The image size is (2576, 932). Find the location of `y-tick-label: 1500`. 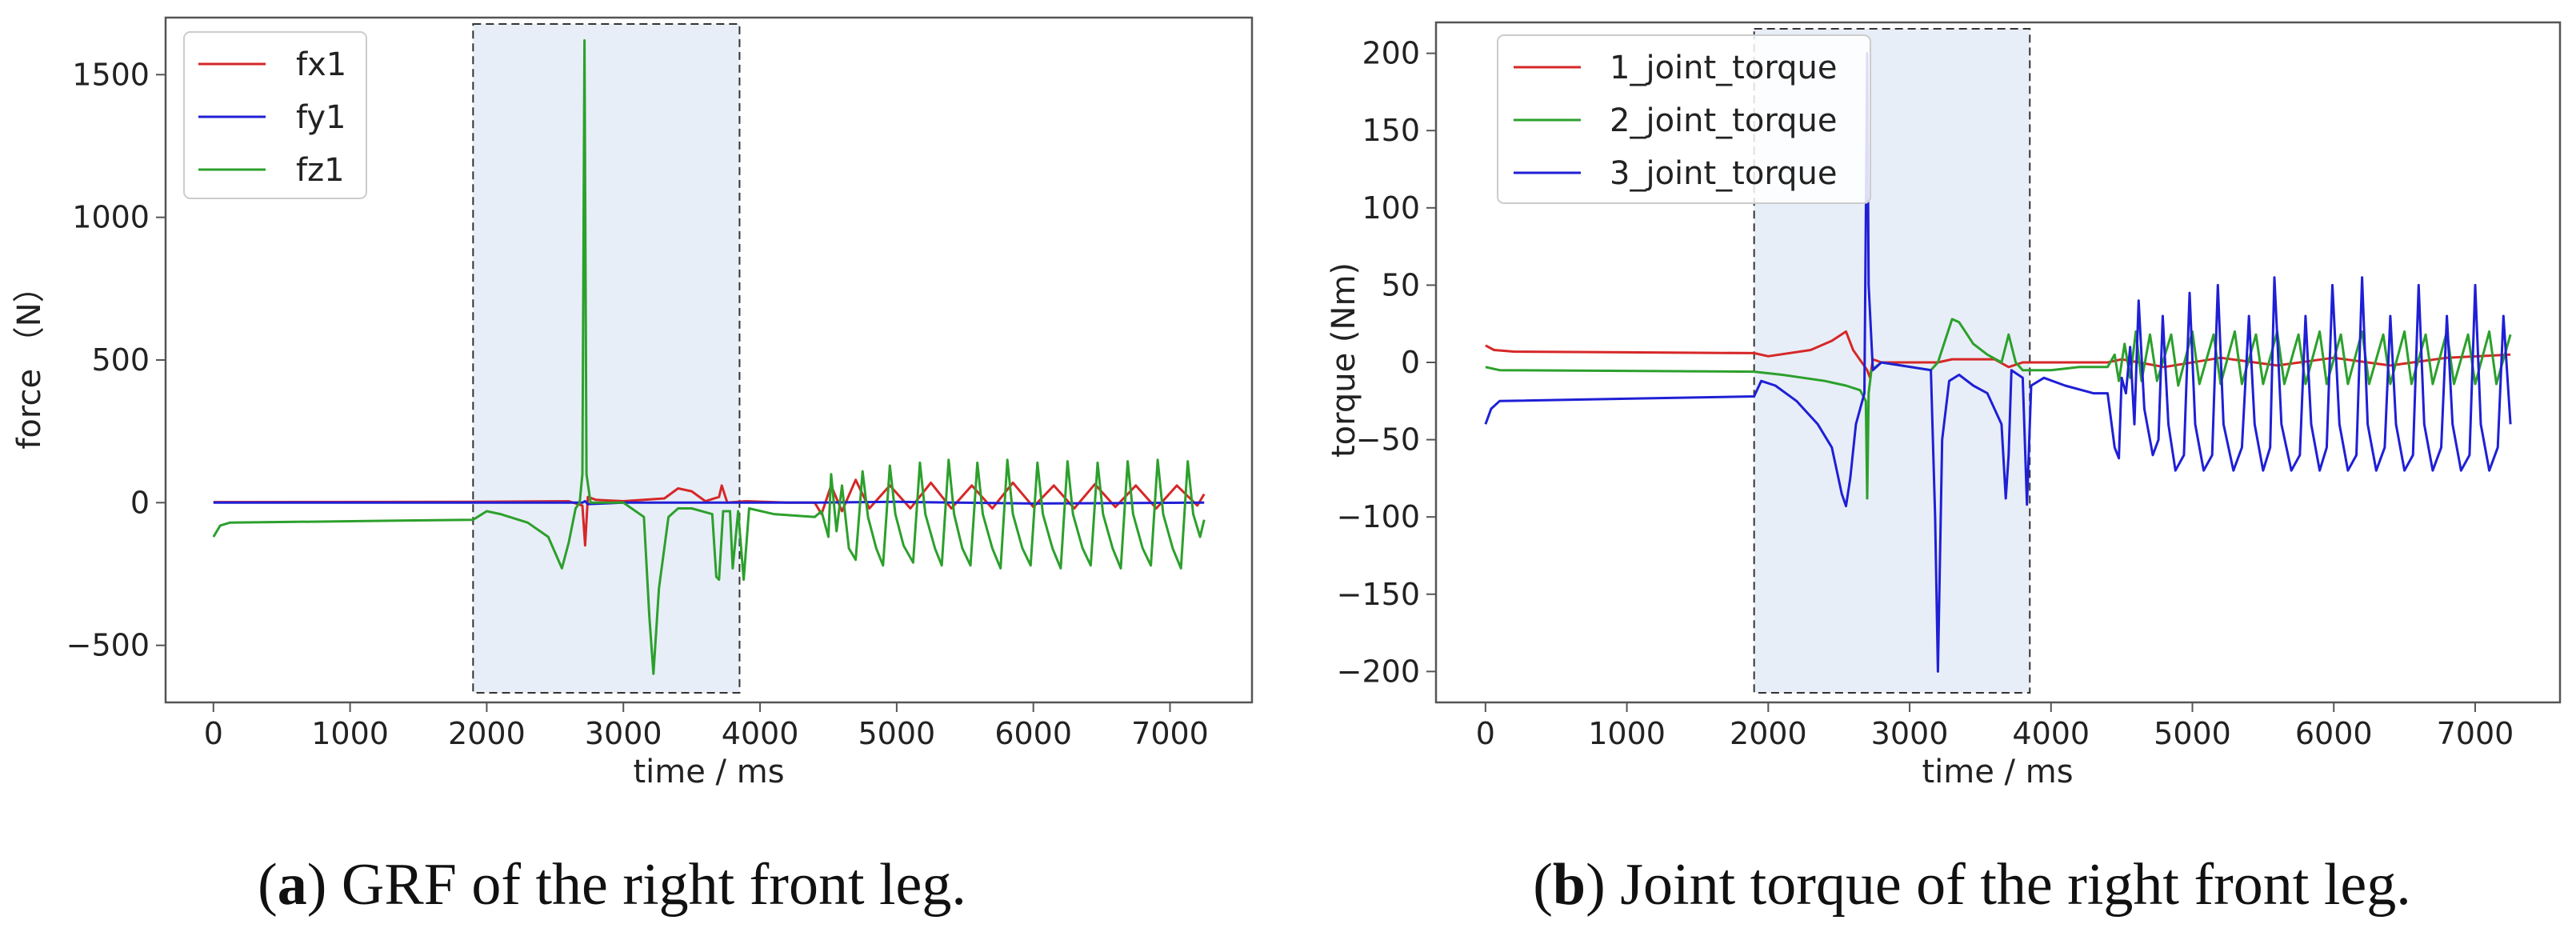

y-tick-label: 1500 is located at coordinates (111, 74).